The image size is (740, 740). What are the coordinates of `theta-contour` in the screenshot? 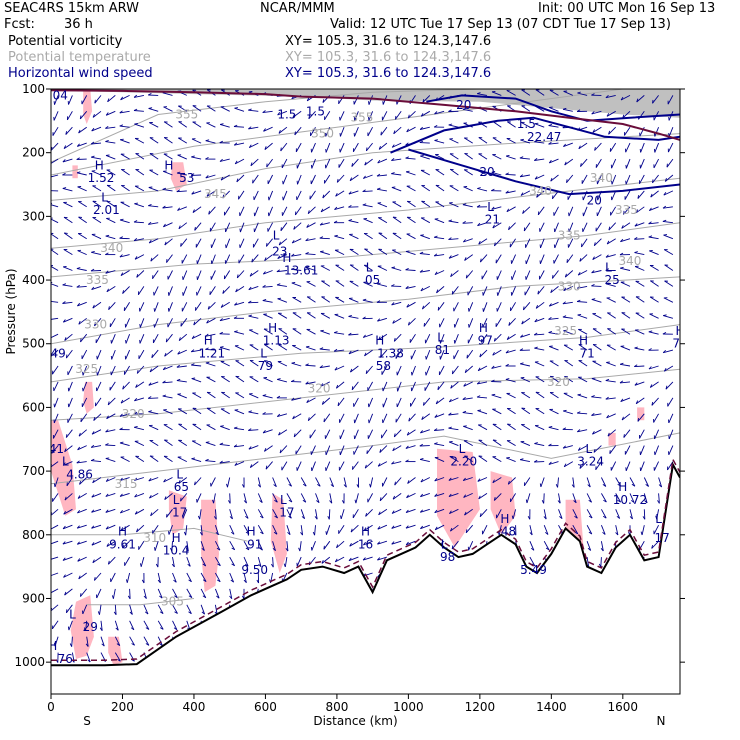 It's located at (365, 167).